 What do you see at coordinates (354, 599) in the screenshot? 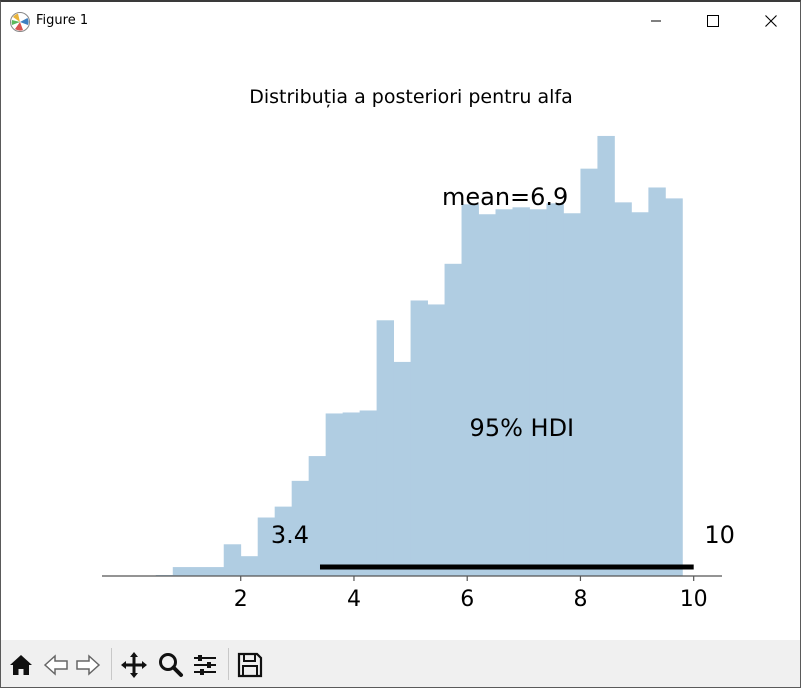
I see `x-tick-label: 4` at bounding box center [354, 599].